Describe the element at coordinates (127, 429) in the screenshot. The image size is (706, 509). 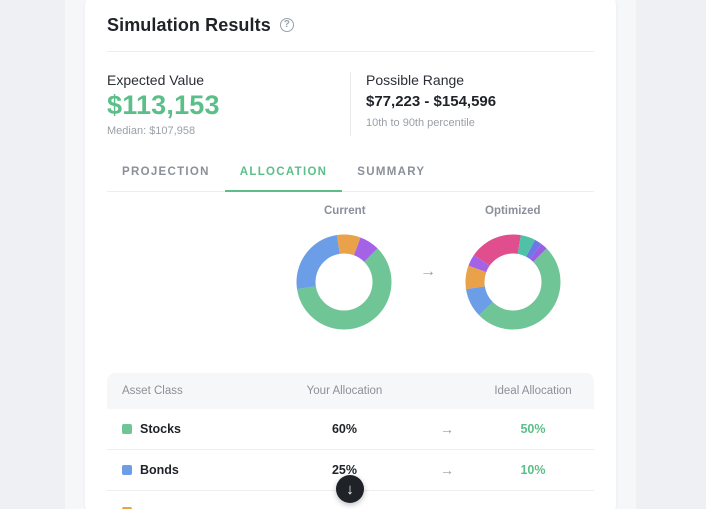
I see `stocks-swatch` at that location.